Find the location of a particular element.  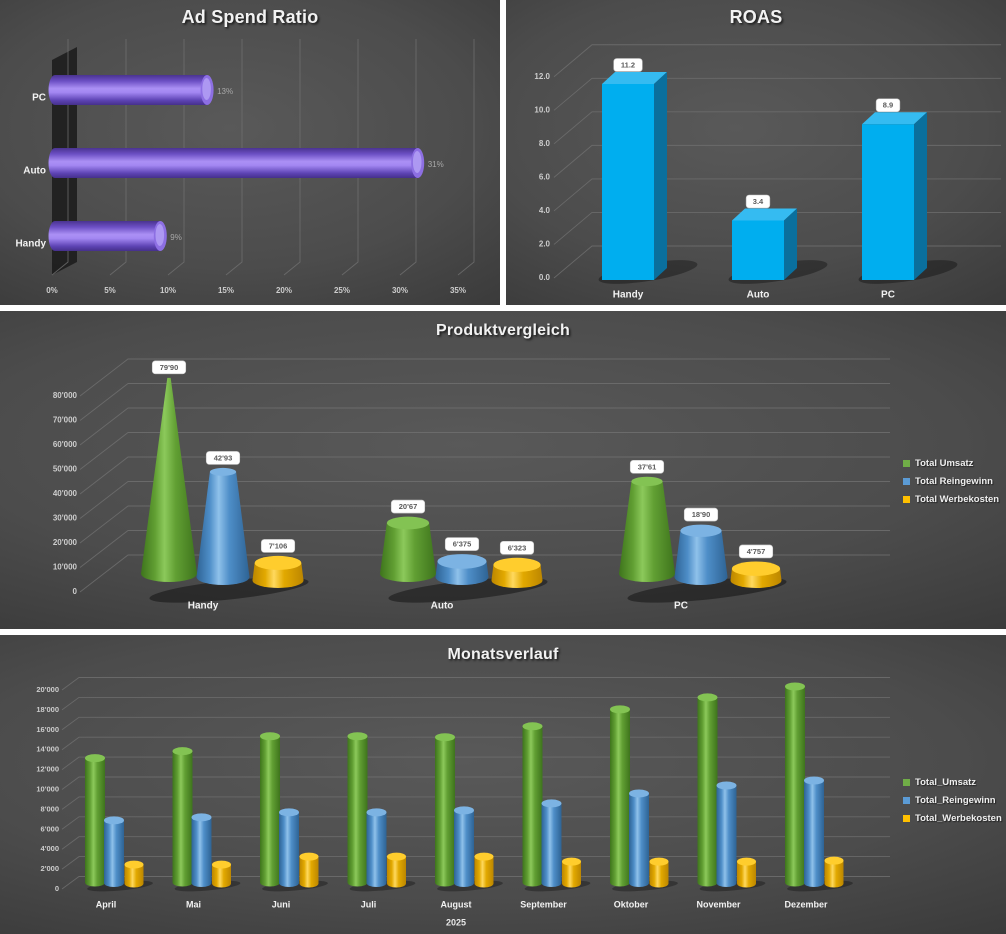

data-label: 6'375 is located at coordinates (462, 544).